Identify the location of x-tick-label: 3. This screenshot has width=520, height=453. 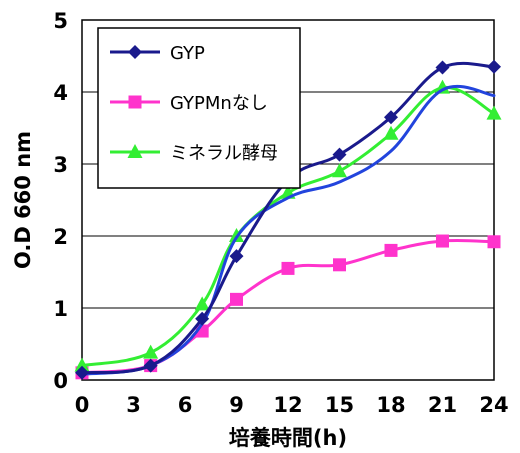
(133, 405).